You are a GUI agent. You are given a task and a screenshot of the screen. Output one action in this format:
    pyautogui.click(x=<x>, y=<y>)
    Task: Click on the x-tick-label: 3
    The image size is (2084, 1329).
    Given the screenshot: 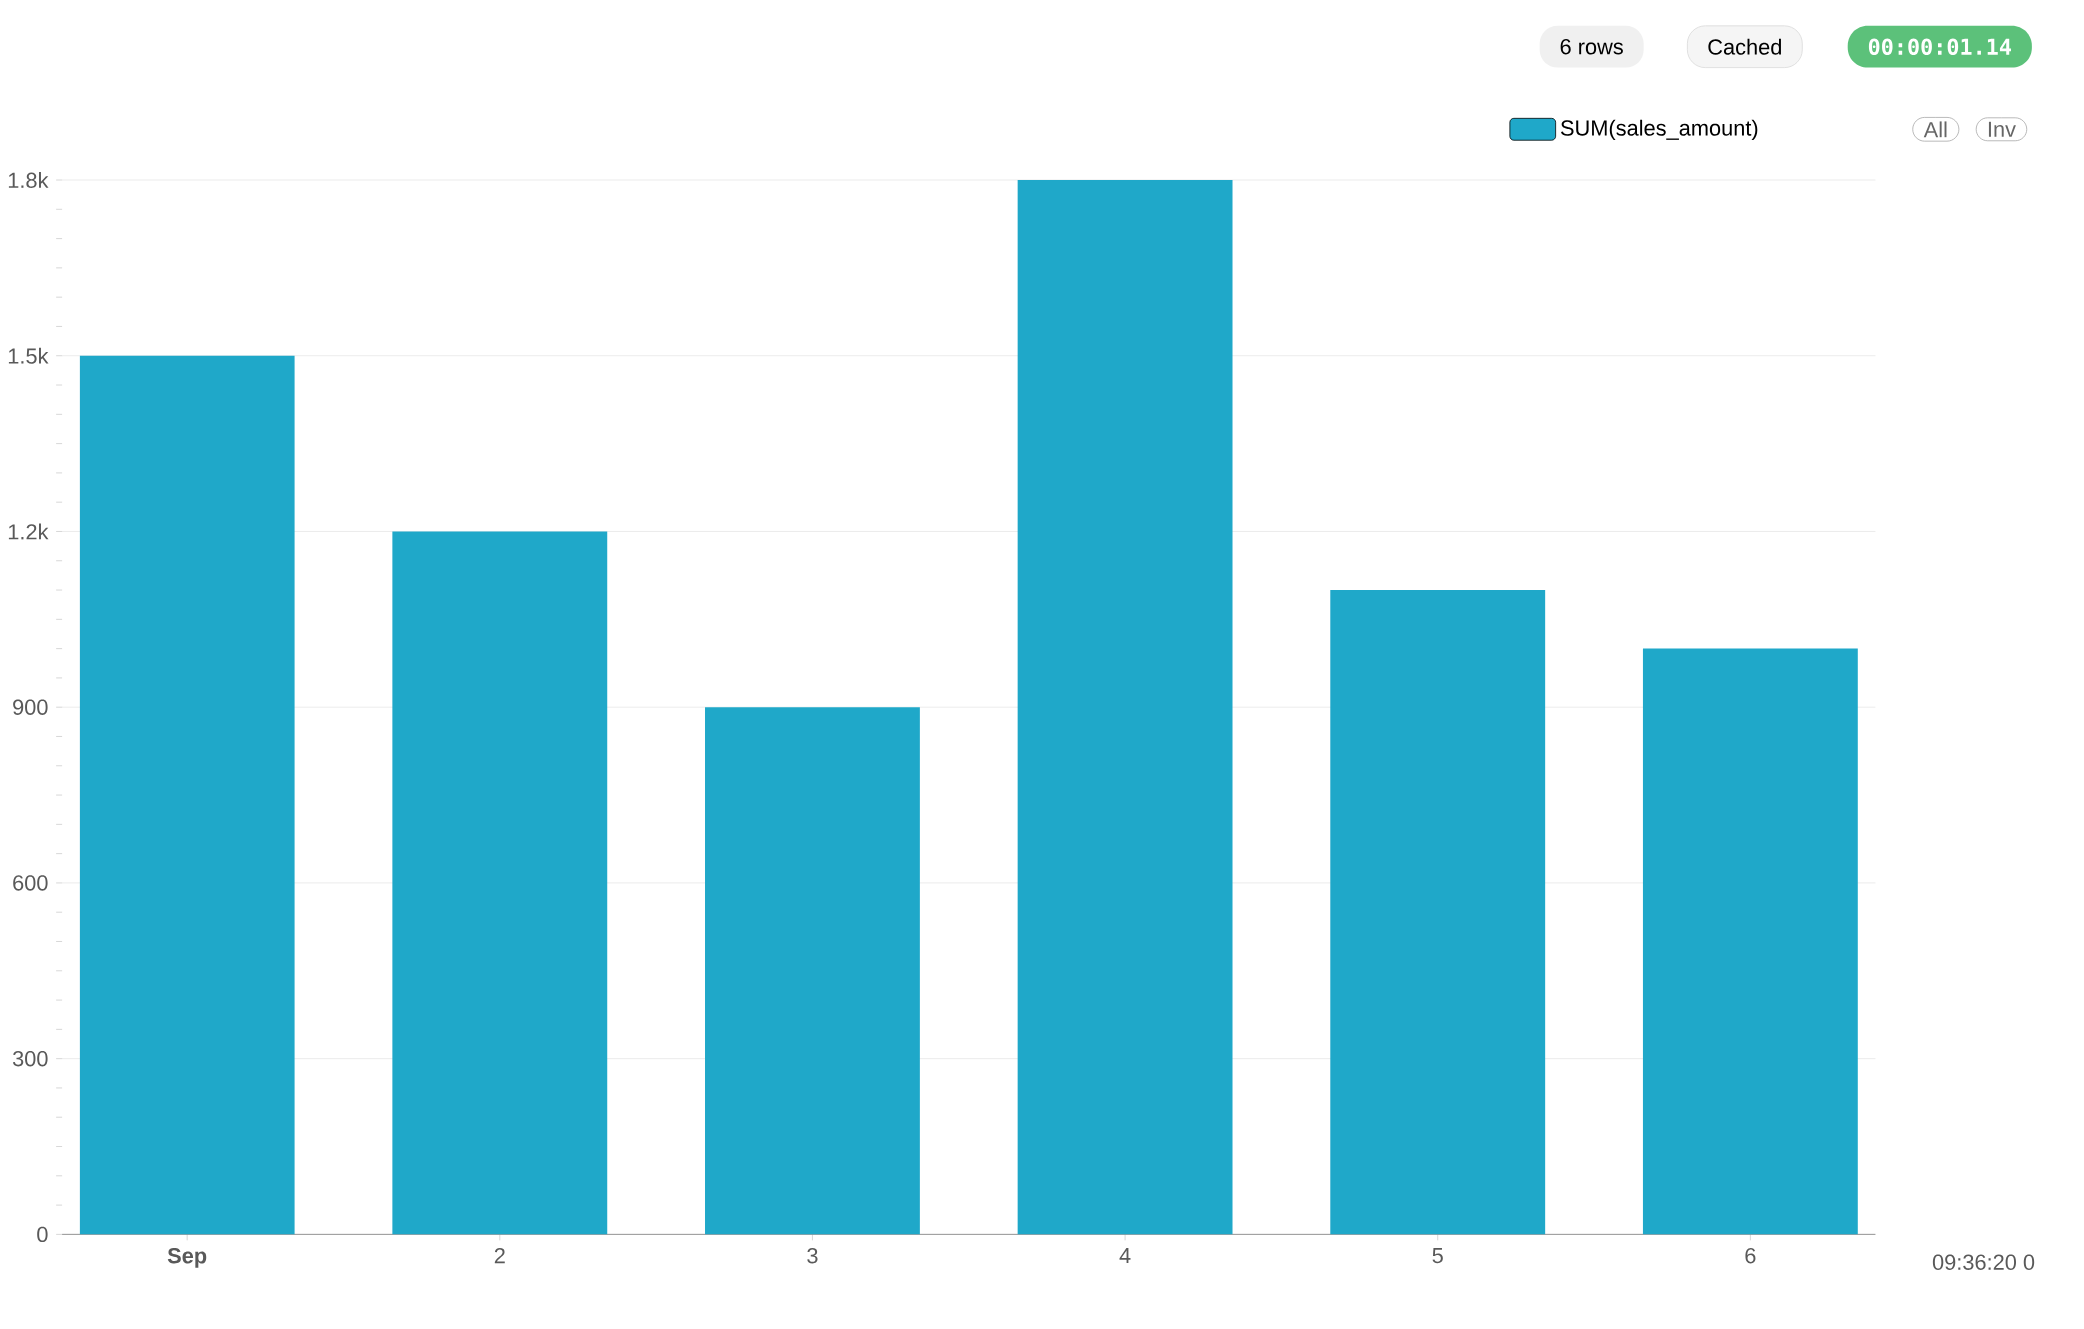 What is the action you would take?
    pyautogui.click(x=812, y=1256)
    